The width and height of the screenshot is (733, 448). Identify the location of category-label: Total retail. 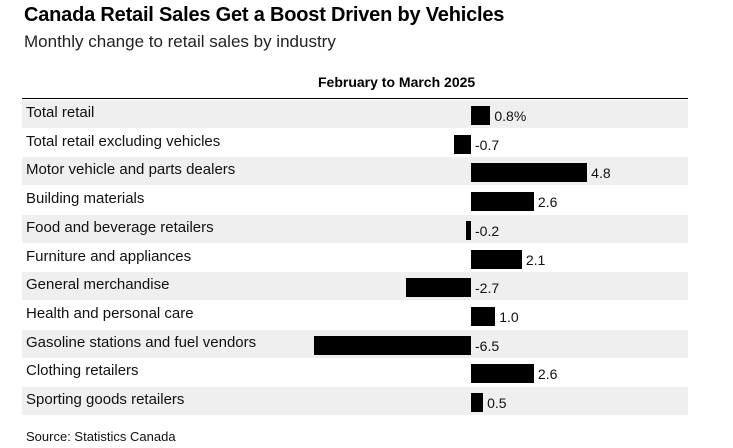
(60, 112).